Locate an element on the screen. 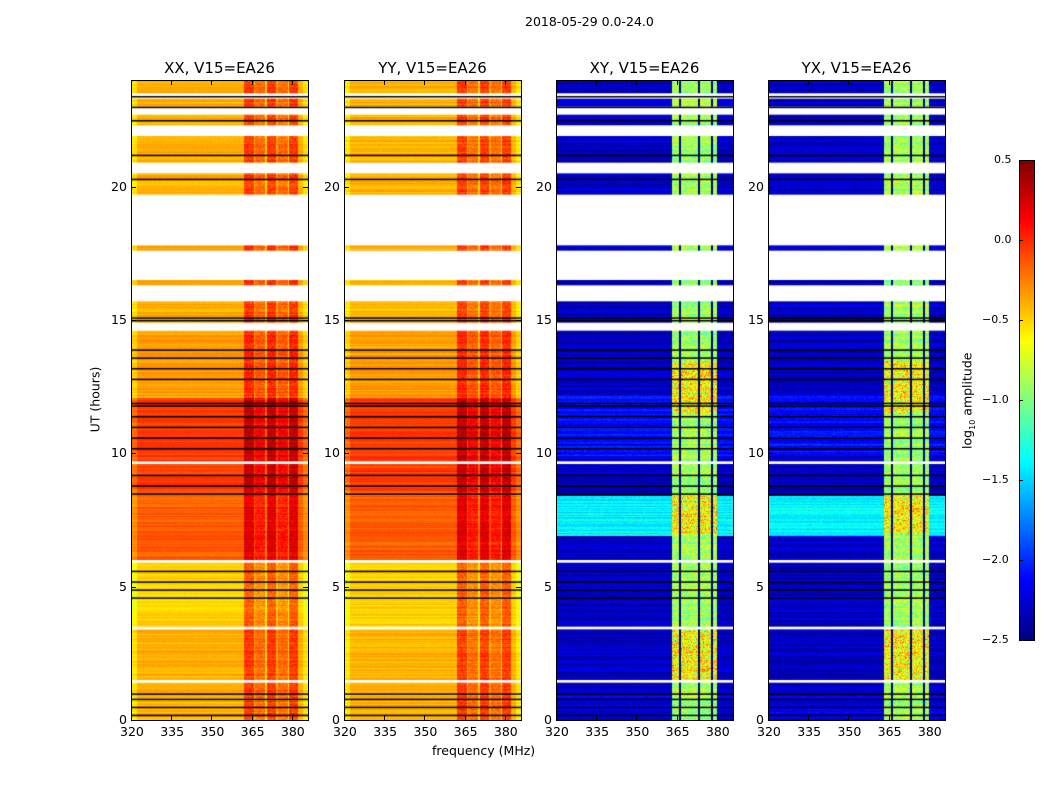  colorbar-tick-label: −1.5 is located at coordinates (995, 479).